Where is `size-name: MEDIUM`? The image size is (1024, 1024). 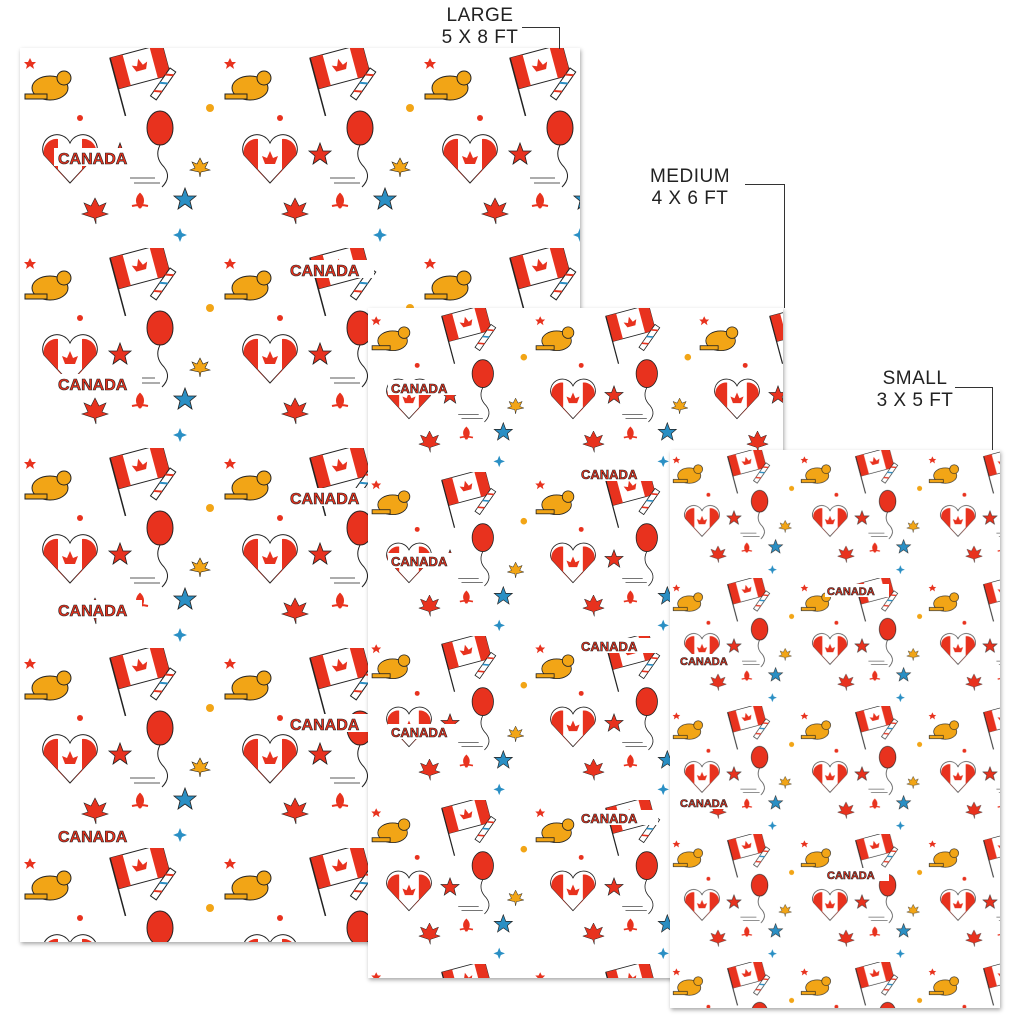
size-name: MEDIUM is located at coordinates (690, 176).